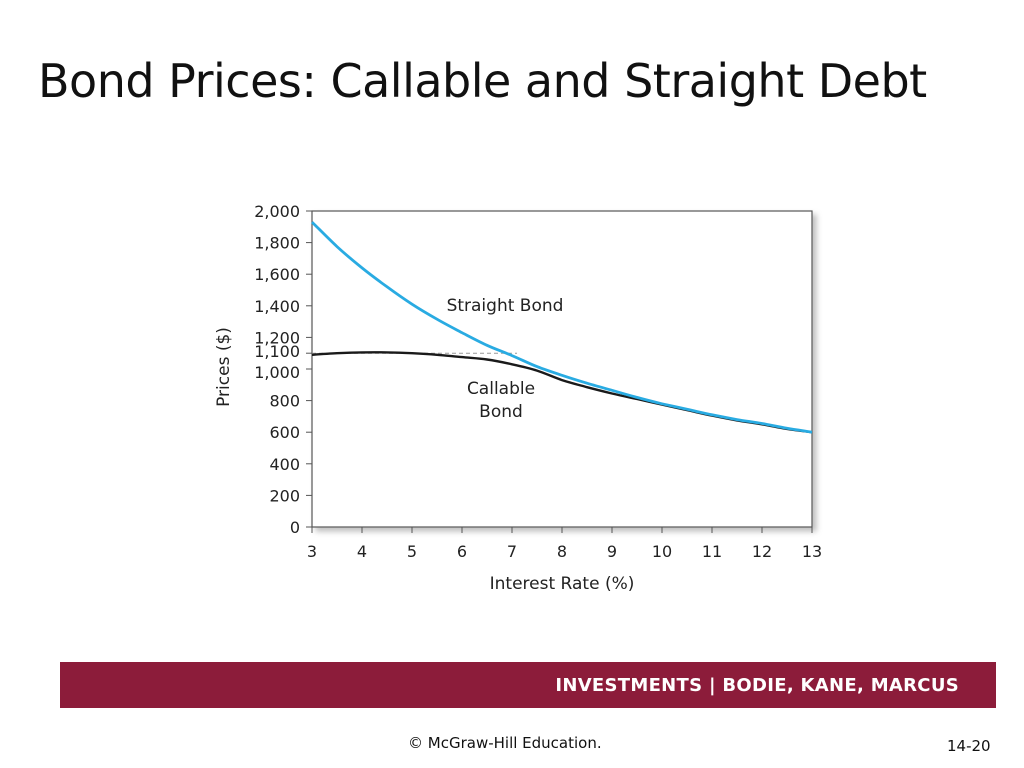 The height and width of the screenshot is (768, 1024). What do you see at coordinates (662, 551) in the screenshot?
I see `x-tick-label: 10` at bounding box center [662, 551].